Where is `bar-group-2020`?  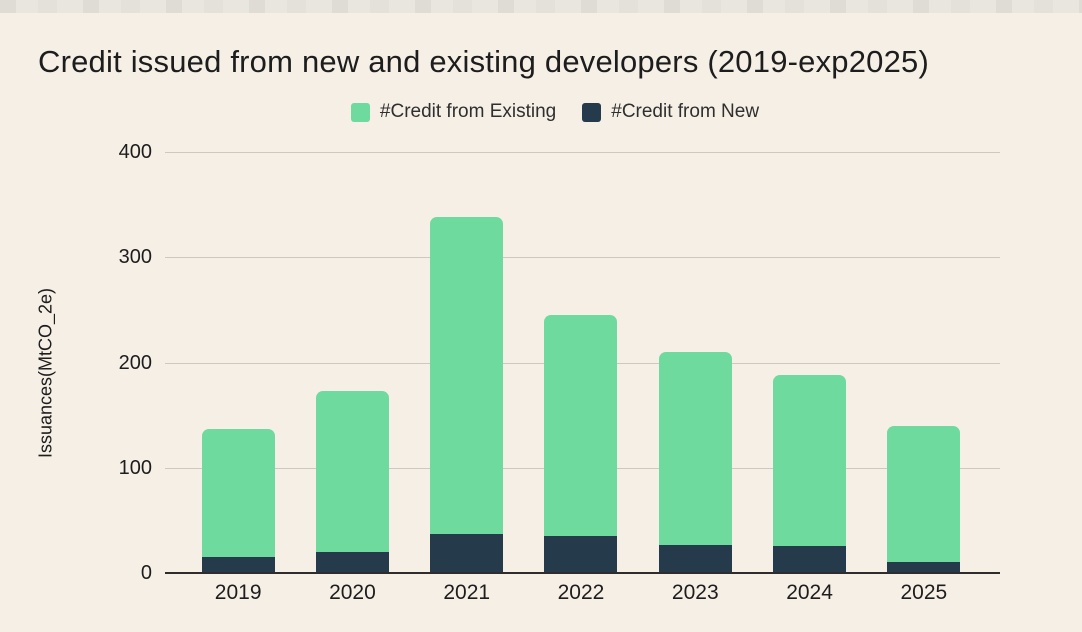
bar-group-2020 is located at coordinates (352, 362).